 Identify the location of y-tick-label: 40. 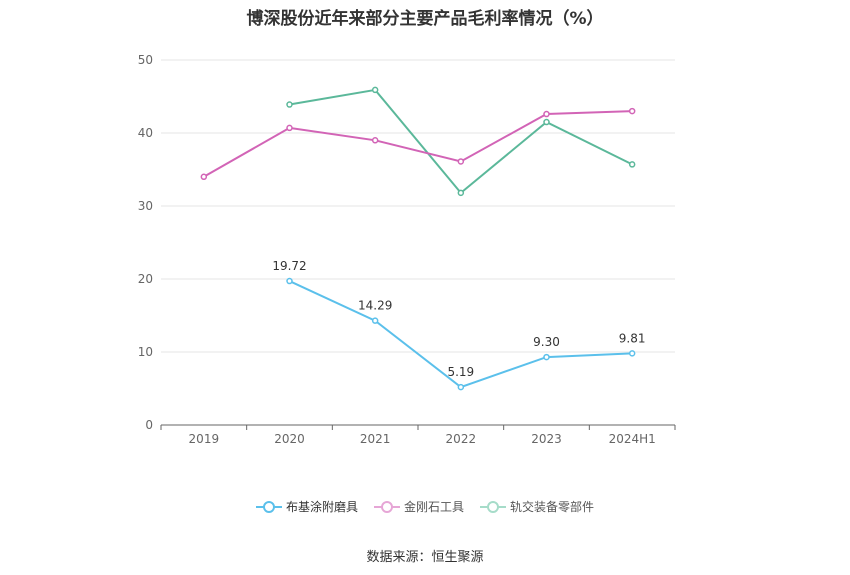
(145, 133).